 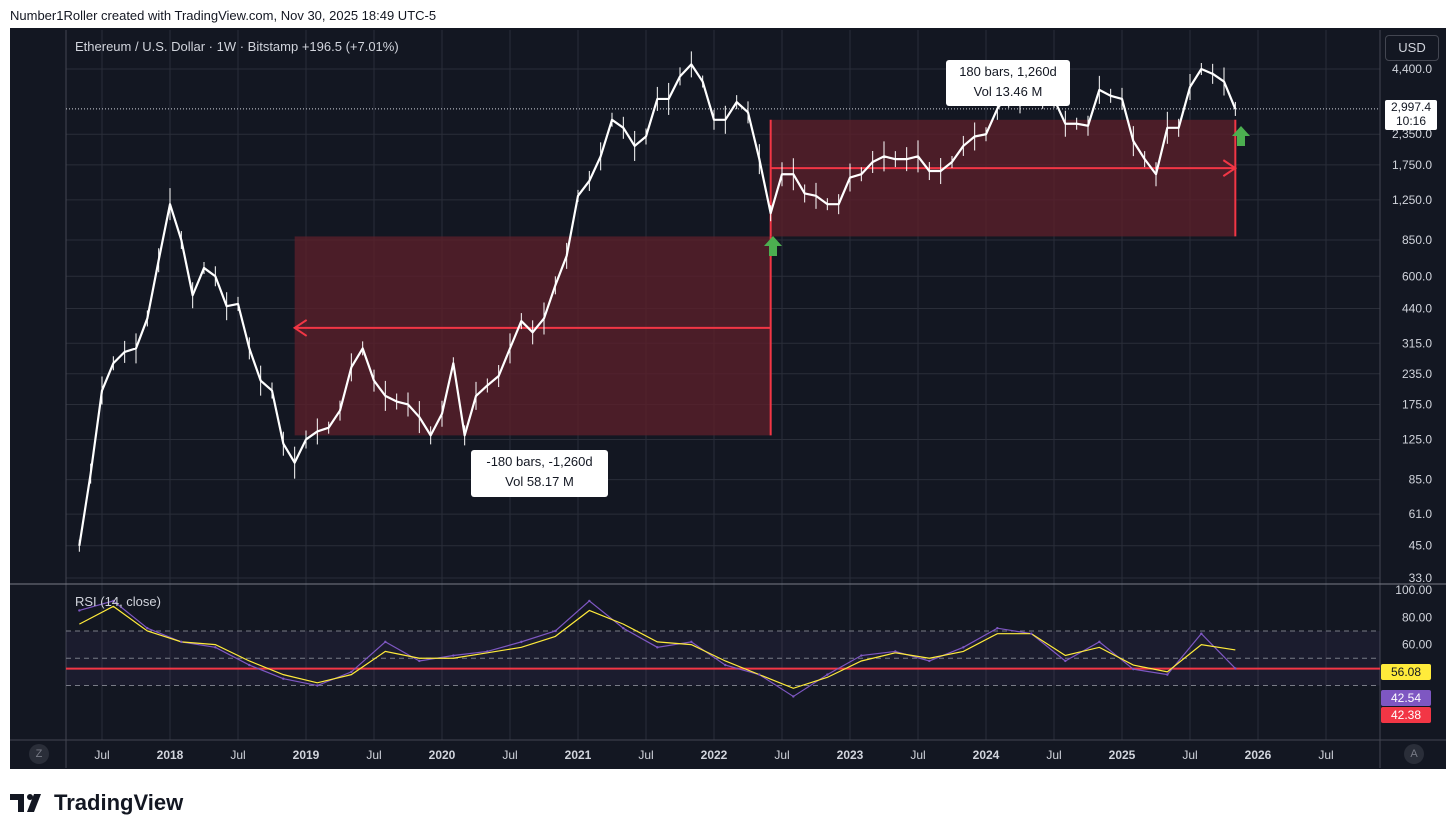 What do you see at coordinates (1421, 514) in the screenshot?
I see `price-tick-label: 61.0` at bounding box center [1421, 514].